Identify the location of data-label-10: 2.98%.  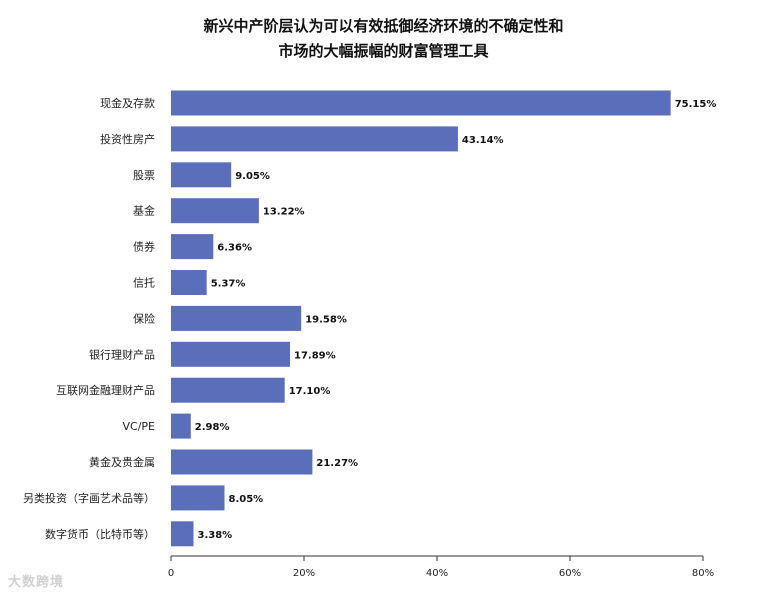
(212, 427).